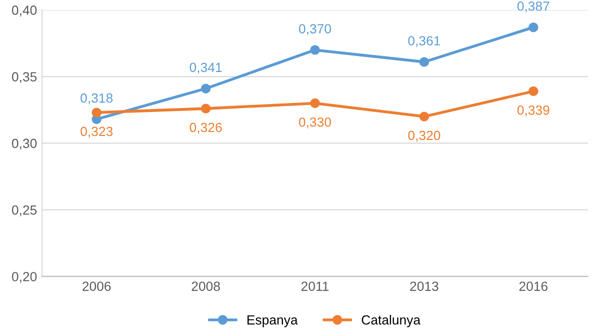 The image size is (600, 333). What do you see at coordinates (206, 286) in the screenshot?
I see `x-tick-label: 2008` at bounding box center [206, 286].